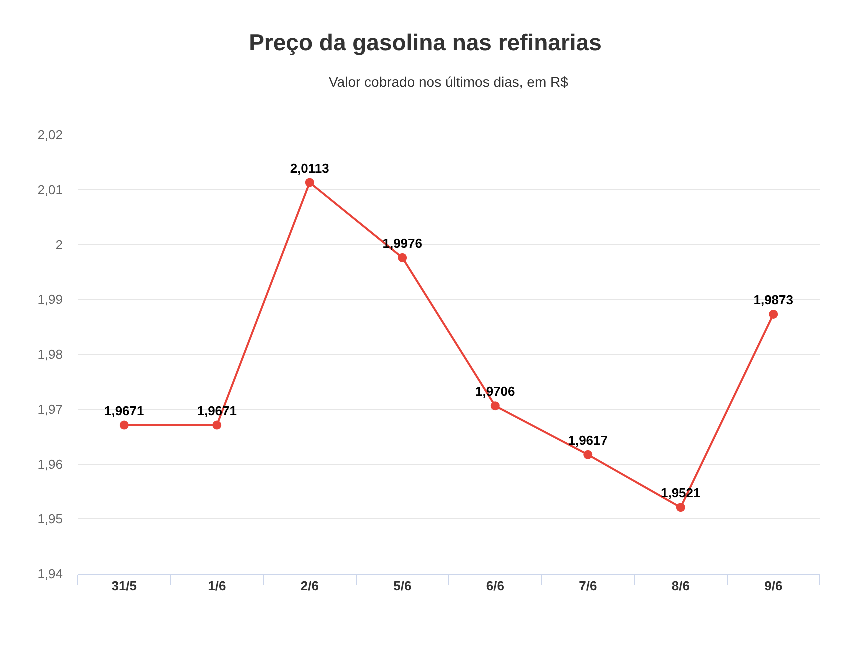 The width and height of the screenshot is (851, 653). What do you see at coordinates (125, 586) in the screenshot?
I see `x-tick-label: 31/5` at bounding box center [125, 586].